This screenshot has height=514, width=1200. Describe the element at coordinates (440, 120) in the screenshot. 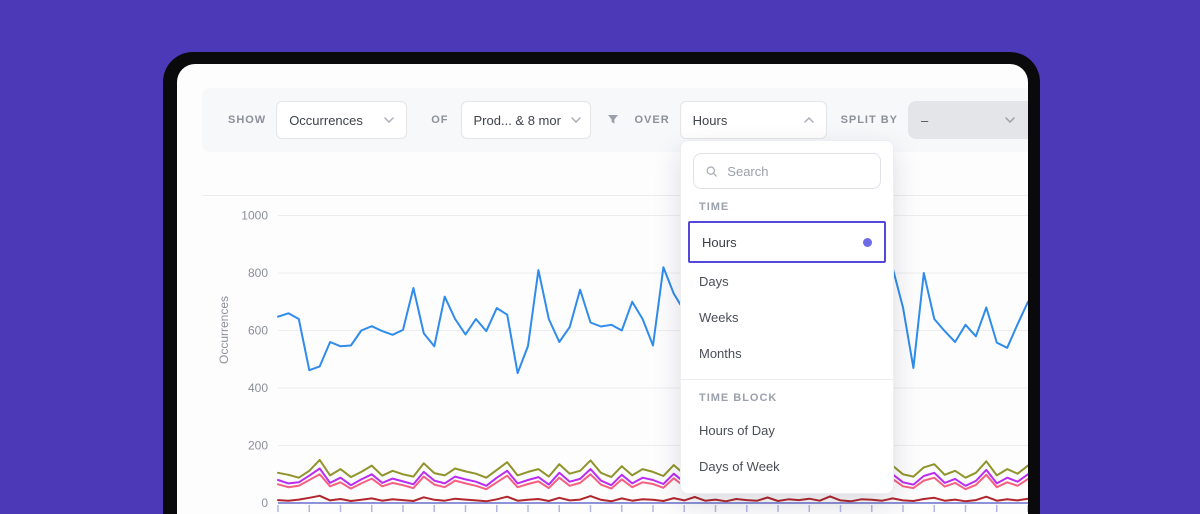

I see `of-label: OF` at that location.